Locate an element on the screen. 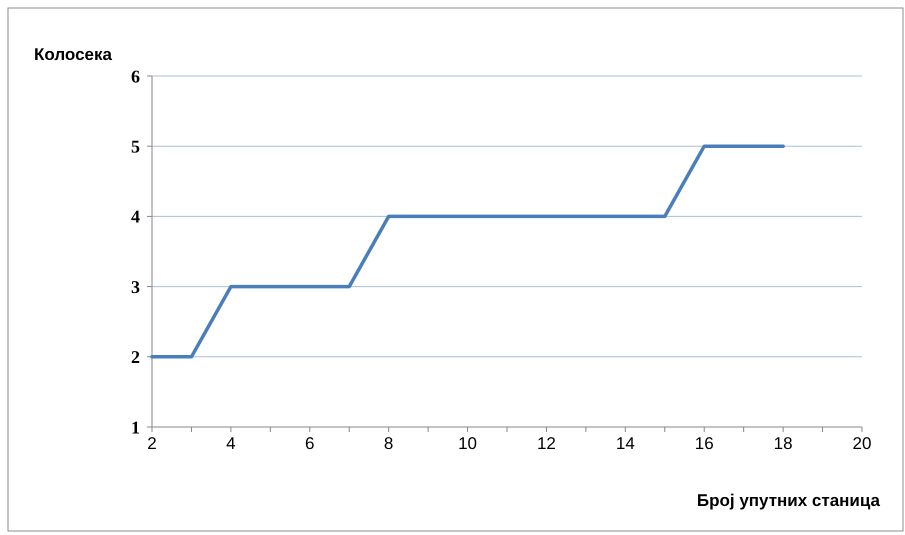 This screenshot has height=535, width=905. x-tick-label: 12 is located at coordinates (546, 443).